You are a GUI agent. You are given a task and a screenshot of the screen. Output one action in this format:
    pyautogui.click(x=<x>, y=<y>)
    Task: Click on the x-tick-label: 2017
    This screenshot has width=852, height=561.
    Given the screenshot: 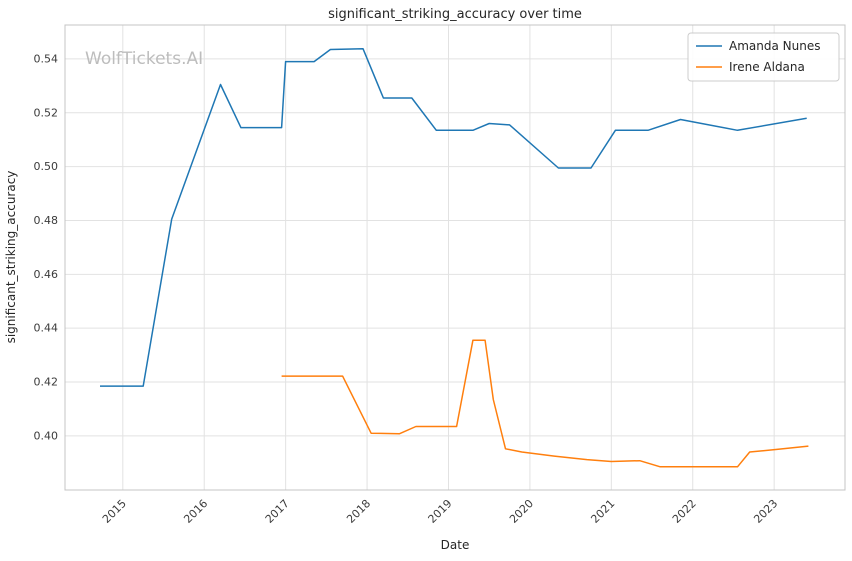 What is the action you would take?
    pyautogui.click(x=277, y=511)
    